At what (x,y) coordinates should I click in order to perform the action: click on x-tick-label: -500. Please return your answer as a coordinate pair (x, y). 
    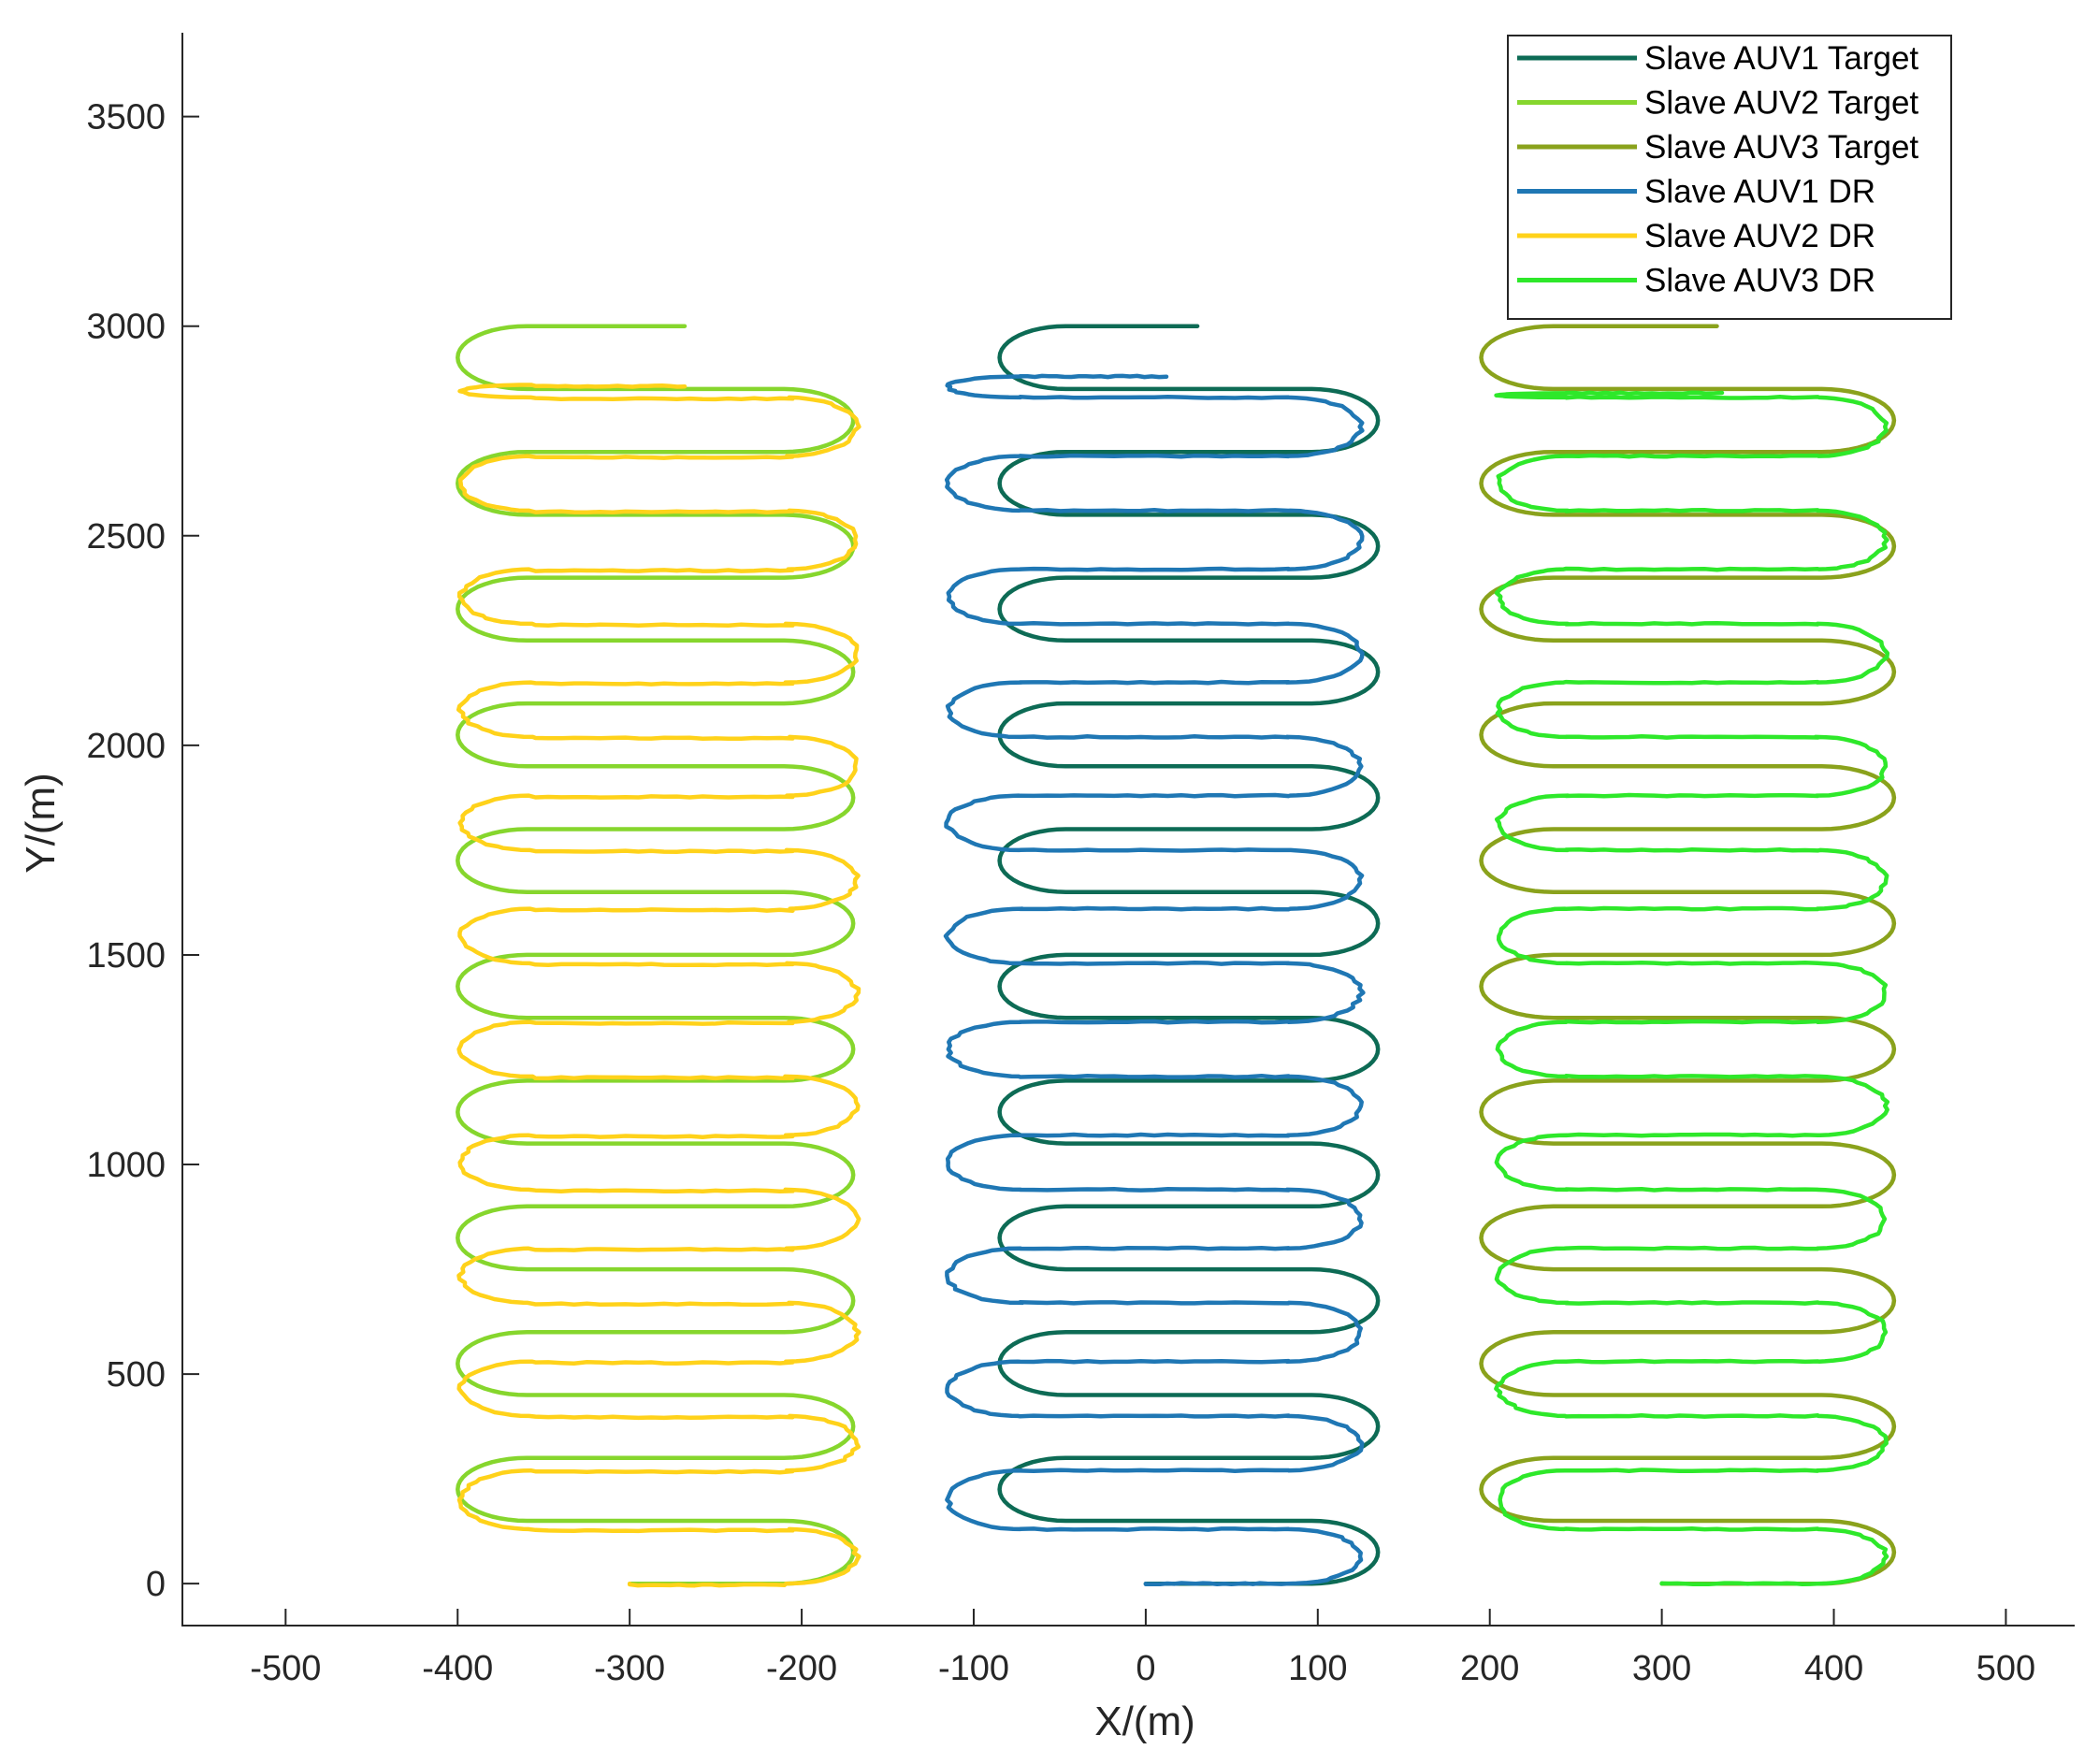
    Looking at the image, I should click on (286, 1668).